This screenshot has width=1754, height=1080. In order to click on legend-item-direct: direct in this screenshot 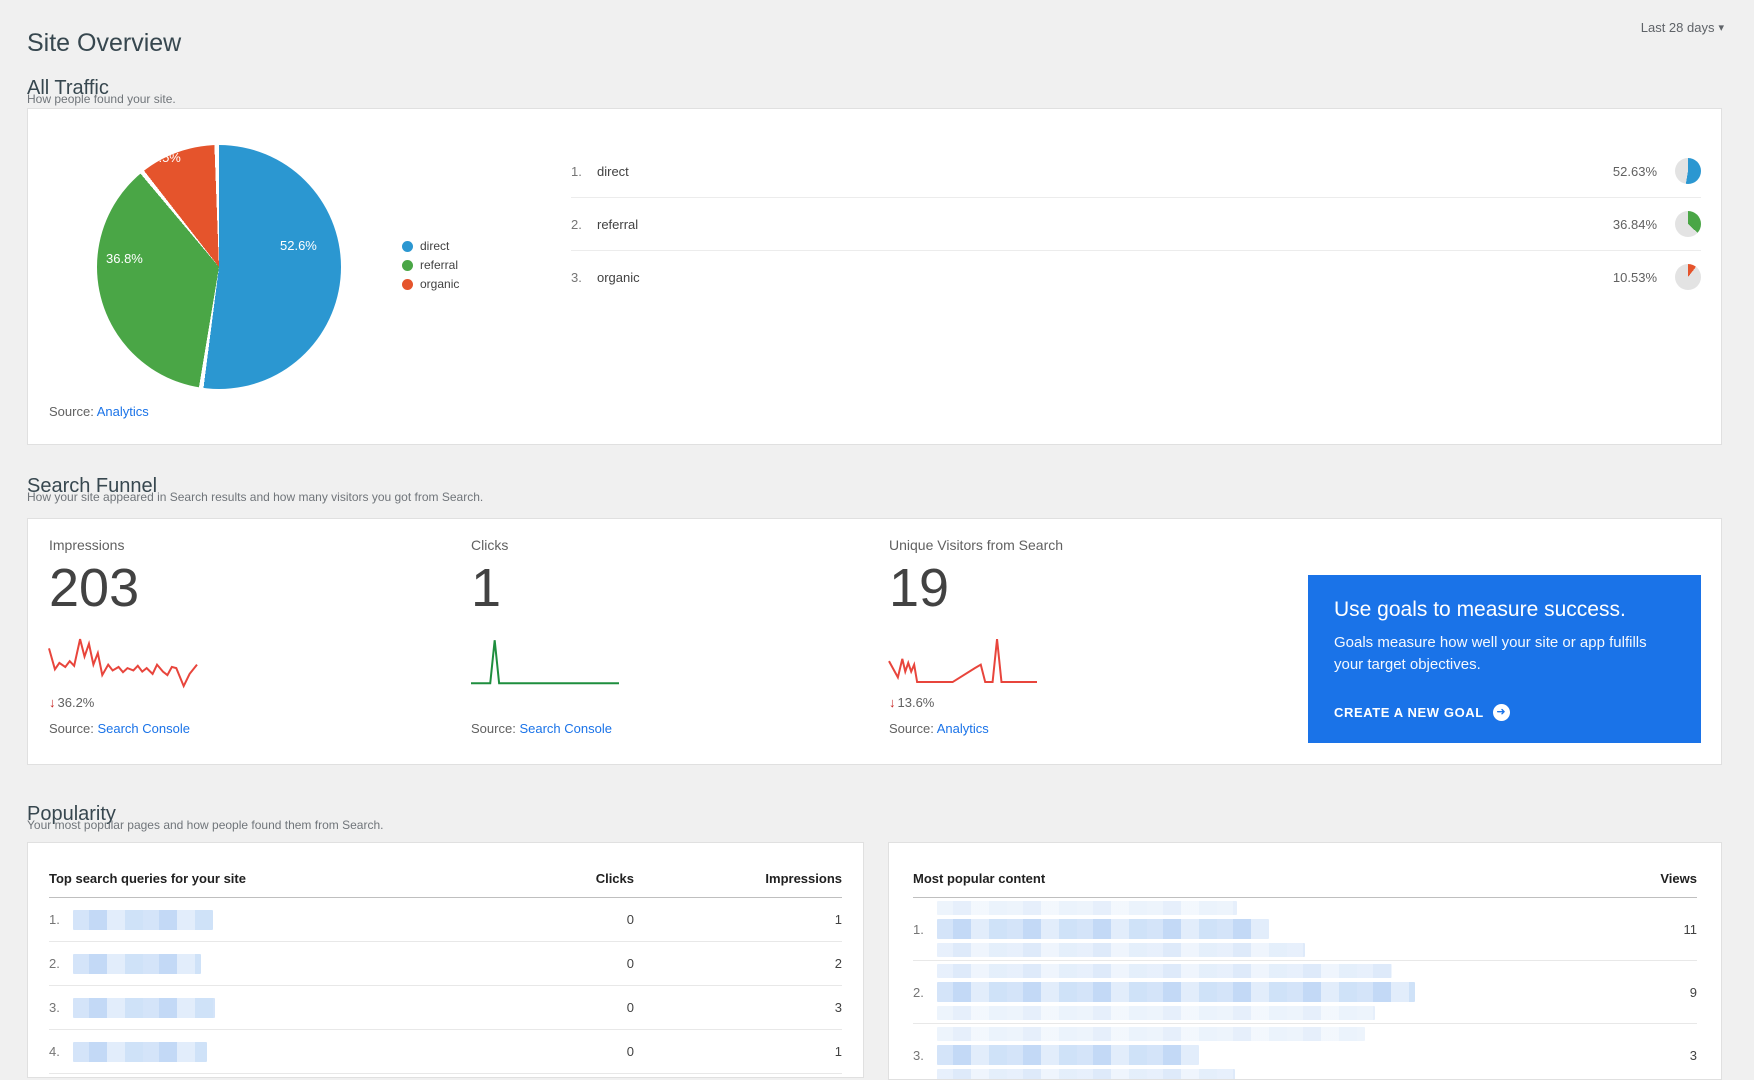, I will do `click(430, 246)`.